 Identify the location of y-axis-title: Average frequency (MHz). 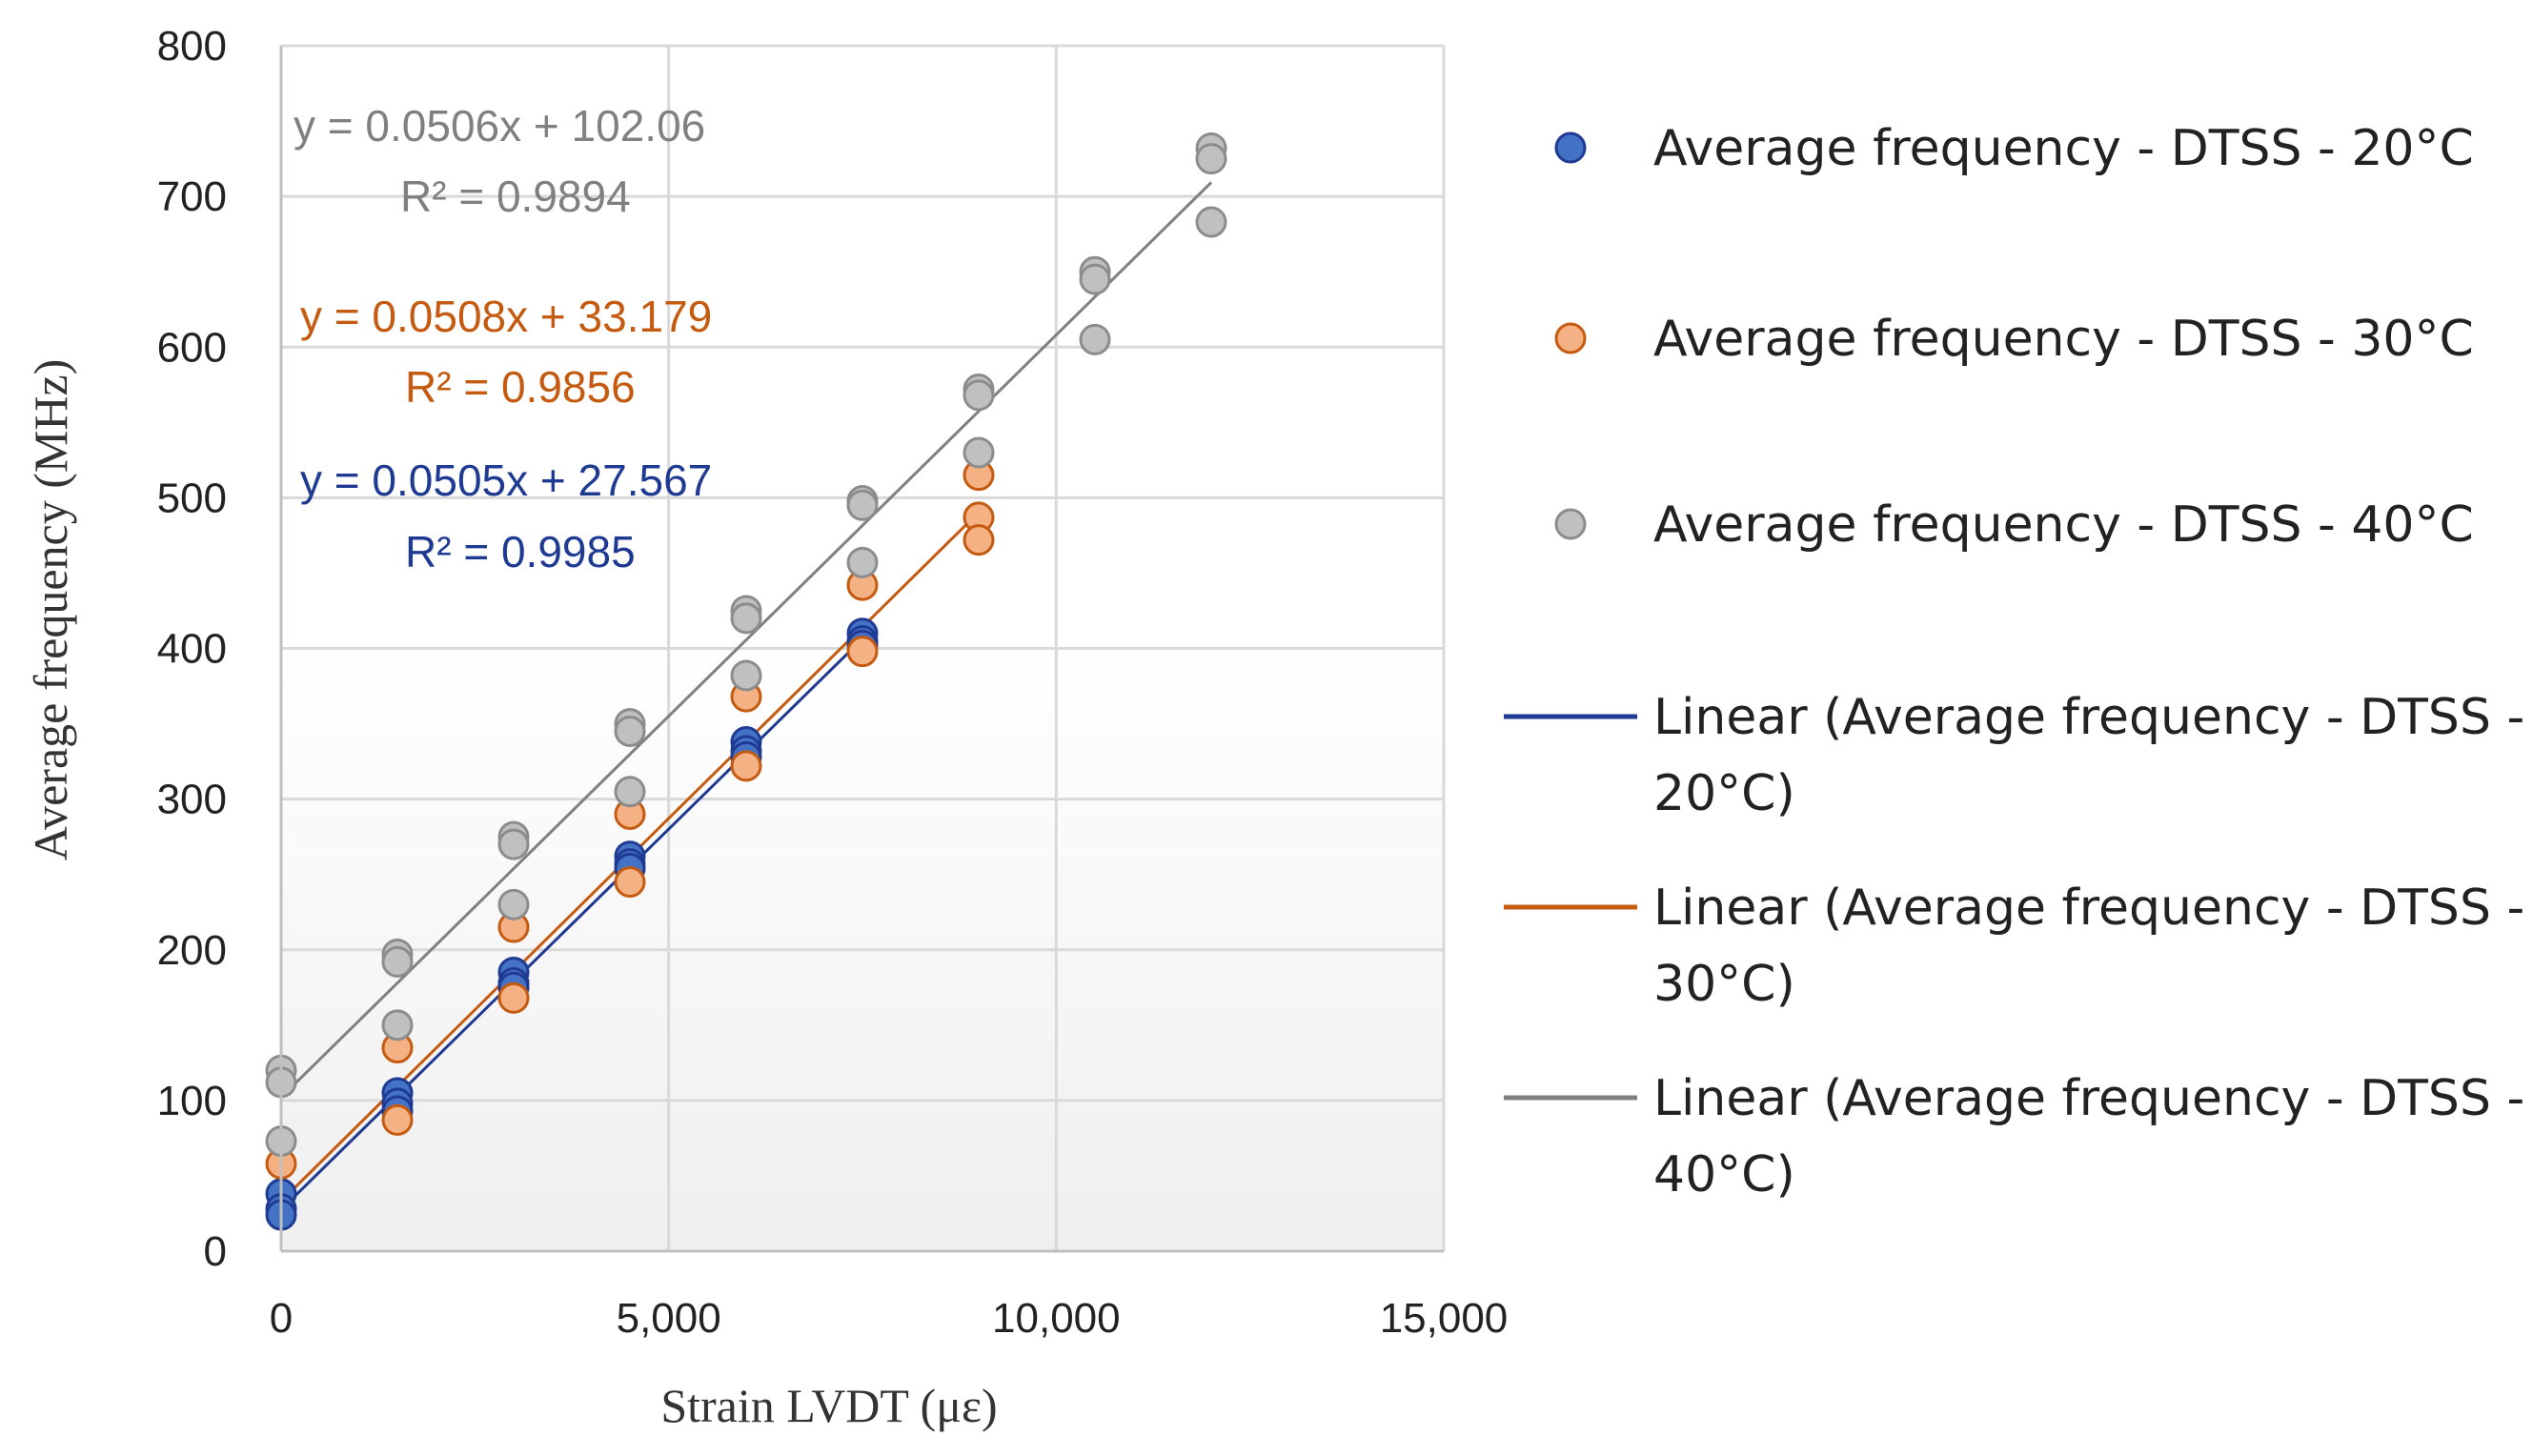
(50, 610).